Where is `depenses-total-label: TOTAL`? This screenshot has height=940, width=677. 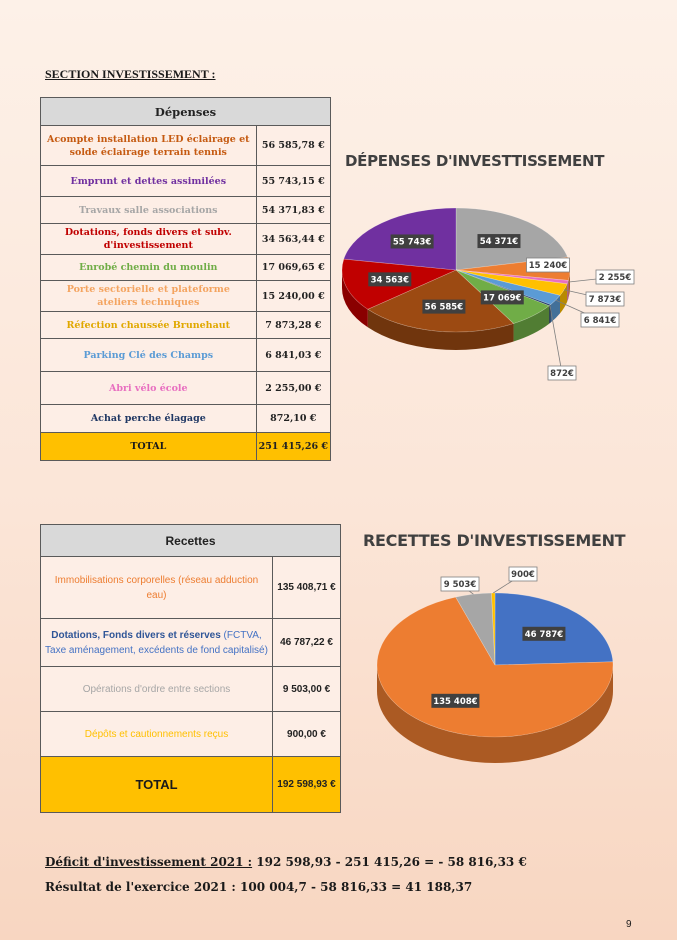
depenses-total-label: TOTAL is located at coordinates (148, 446).